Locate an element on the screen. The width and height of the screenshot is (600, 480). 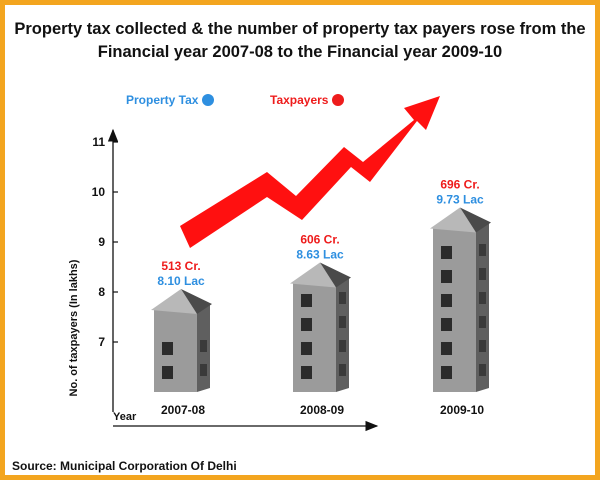
source-note: Source: Municipal Corporation Of Delhi is located at coordinates (124, 466).